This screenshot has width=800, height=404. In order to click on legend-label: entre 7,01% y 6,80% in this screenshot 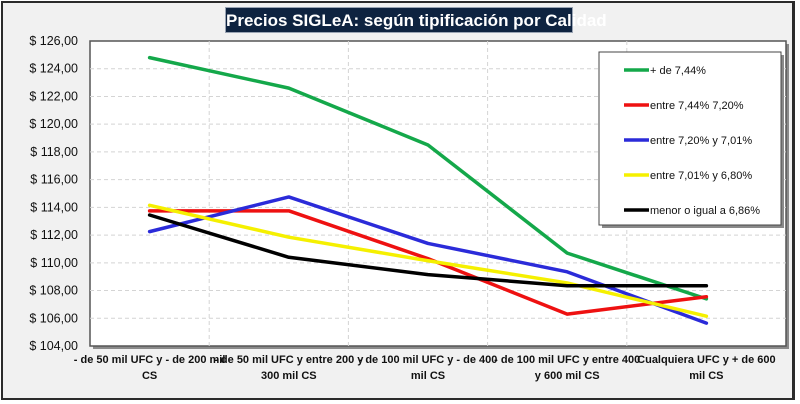, I will do `click(701, 176)`.